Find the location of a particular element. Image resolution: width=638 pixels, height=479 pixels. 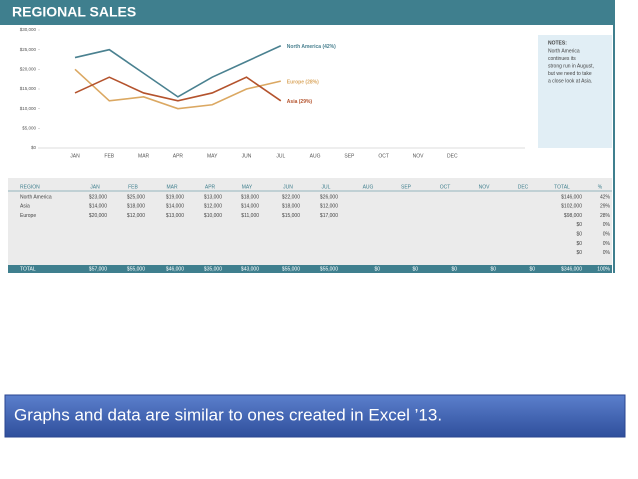

caption-bar is located at coordinates (315, 416).